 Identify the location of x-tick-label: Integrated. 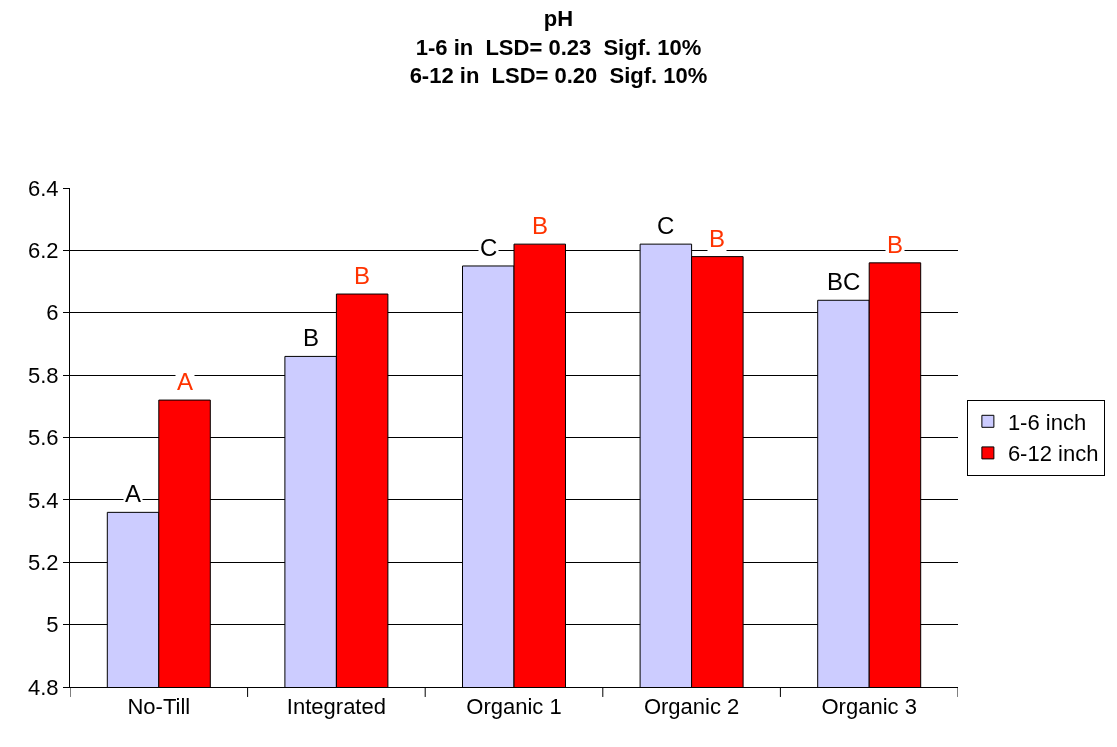
(336, 707).